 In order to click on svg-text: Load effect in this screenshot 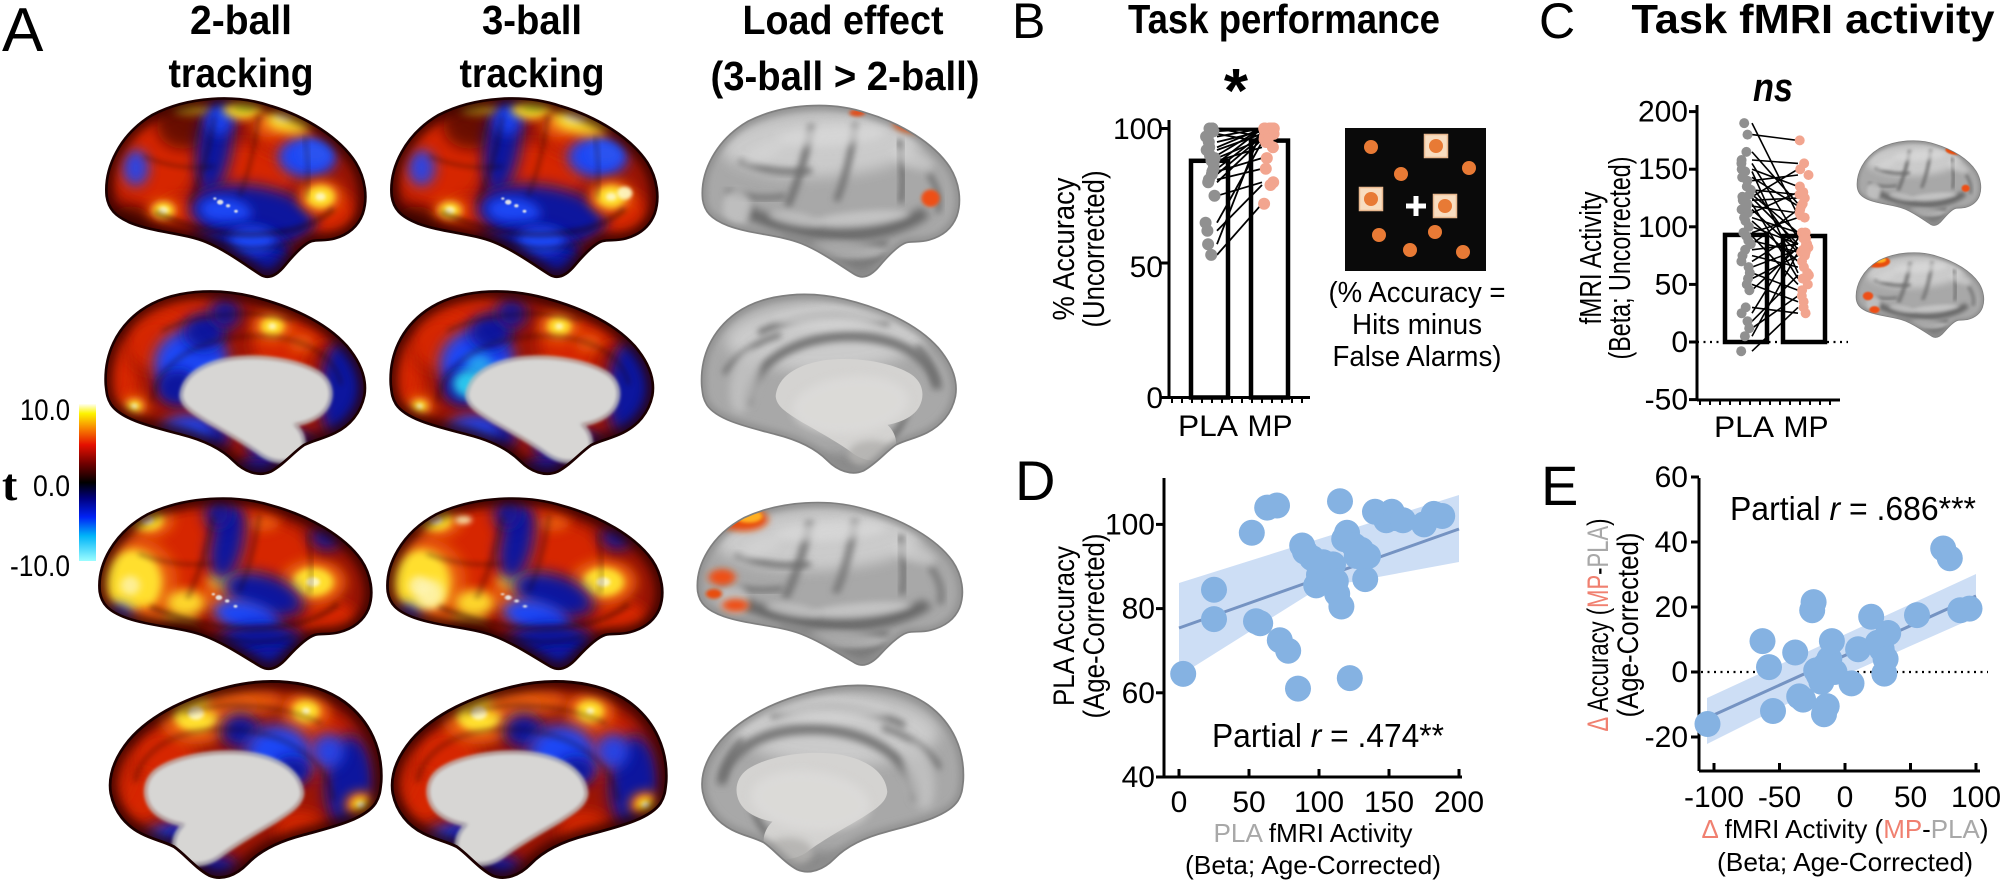, I will do `click(843, 21)`.